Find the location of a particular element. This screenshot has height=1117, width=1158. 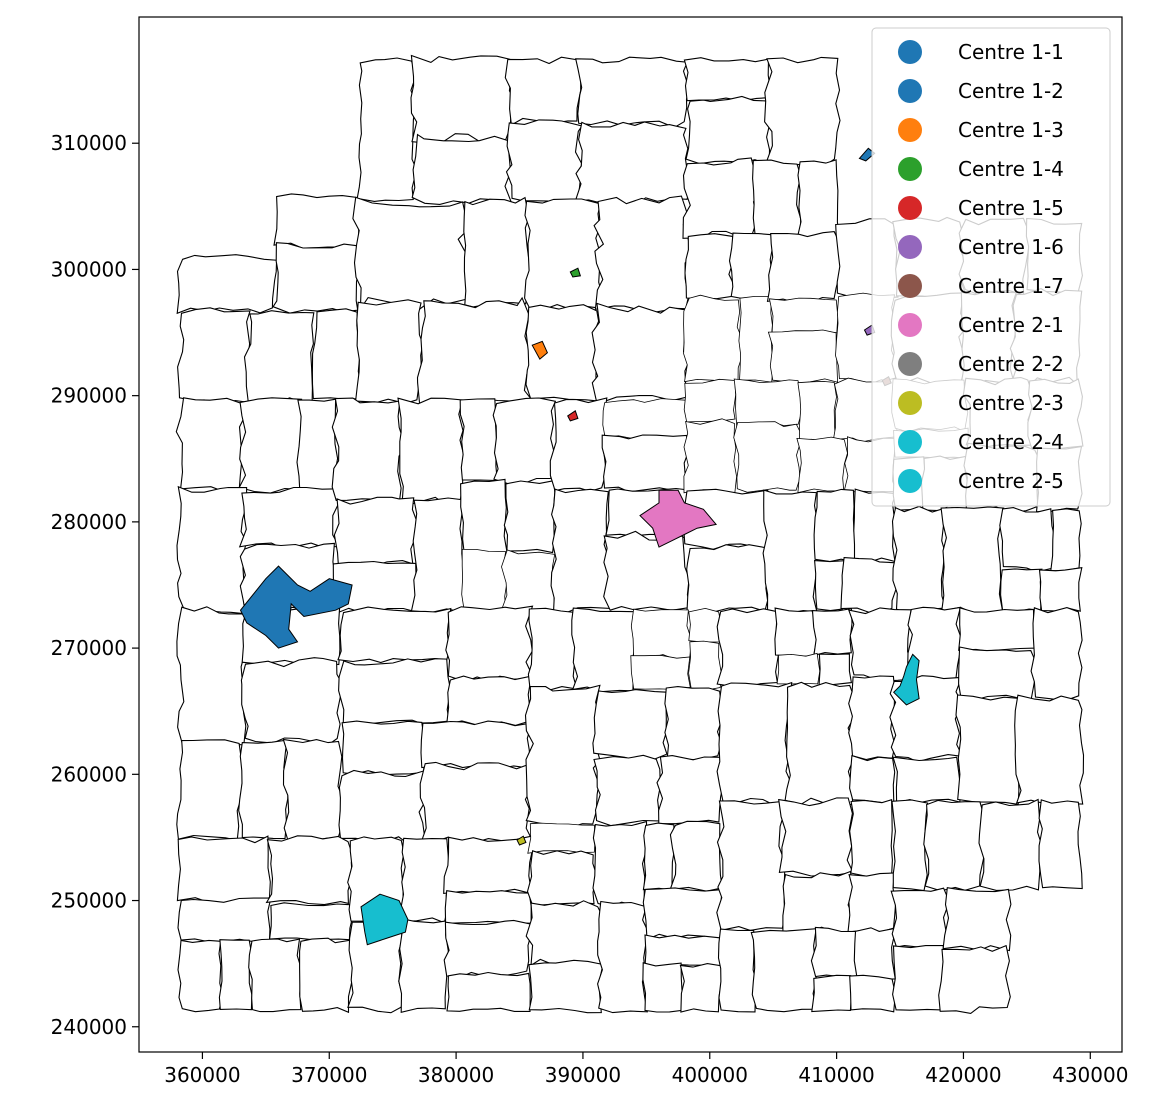

legend-box is located at coordinates (991, 267).